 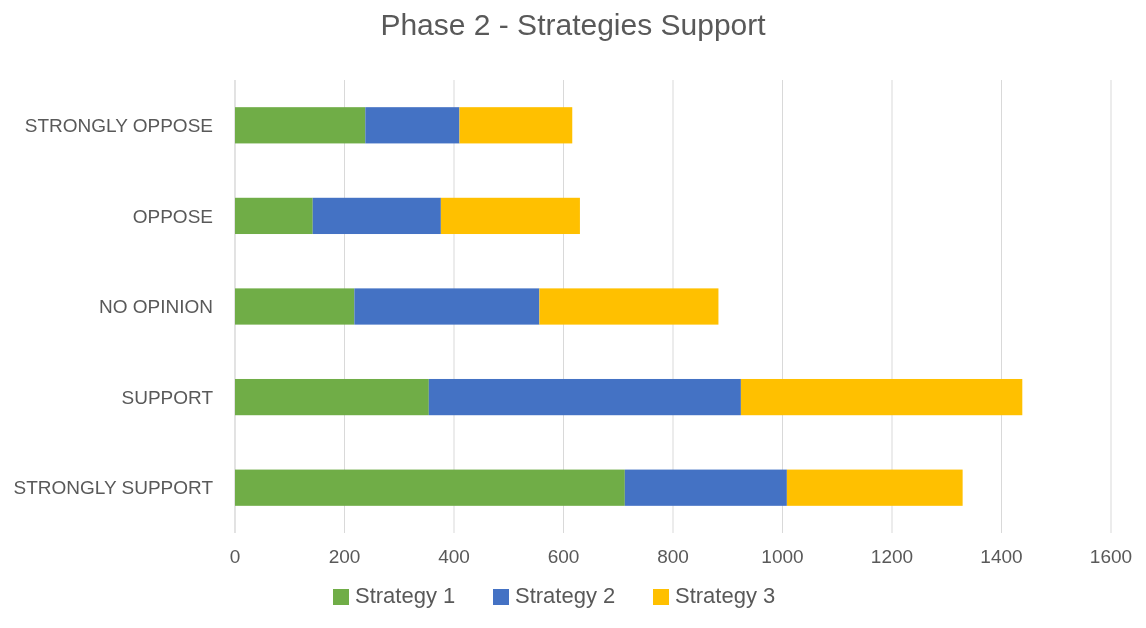 What do you see at coordinates (113, 488) in the screenshot?
I see `y-tick-label: STRONGLY SUPPORT` at bounding box center [113, 488].